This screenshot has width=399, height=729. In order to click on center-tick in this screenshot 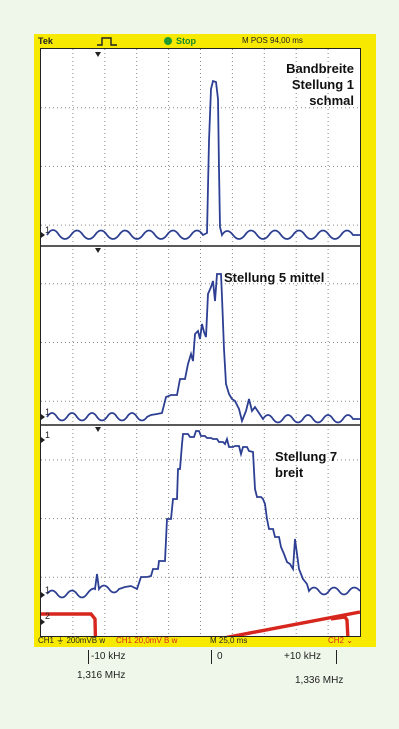, I will do `click(211, 657)`.